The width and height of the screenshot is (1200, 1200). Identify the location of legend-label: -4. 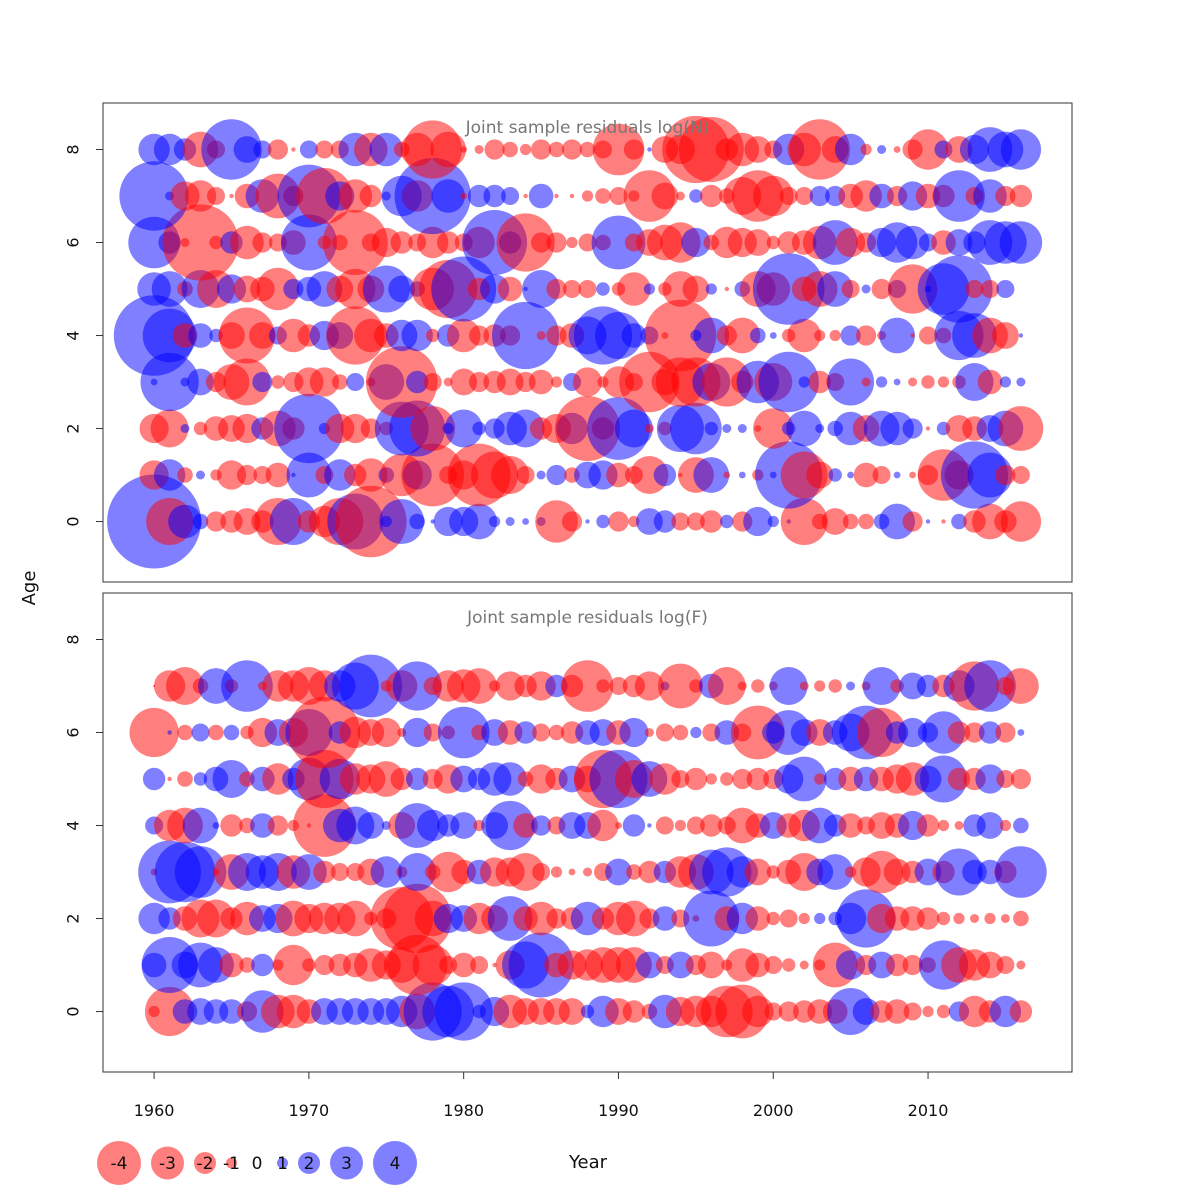
(119, 1164).